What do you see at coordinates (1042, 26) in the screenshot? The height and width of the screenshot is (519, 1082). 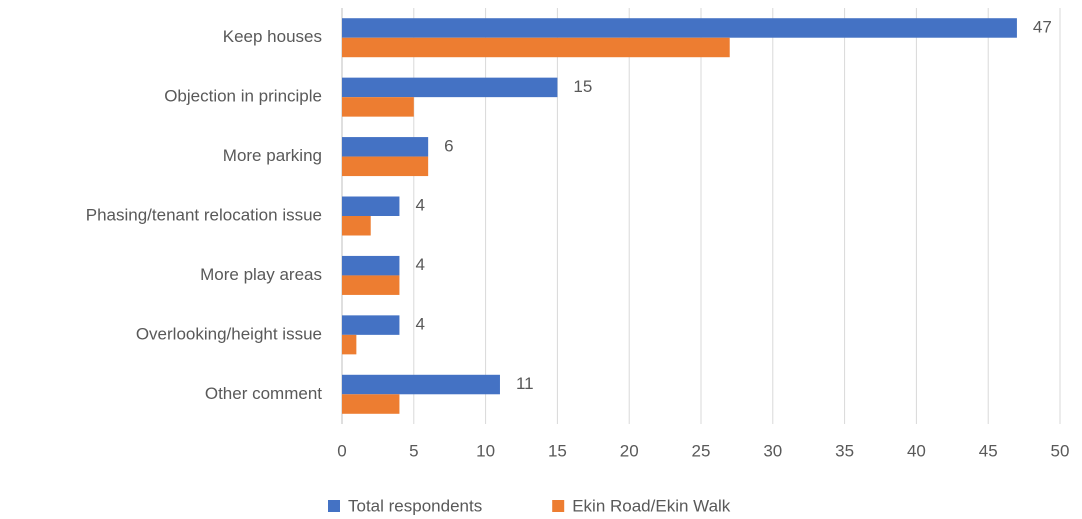 I see `data-label: 47` at bounding box center [1042, 26].